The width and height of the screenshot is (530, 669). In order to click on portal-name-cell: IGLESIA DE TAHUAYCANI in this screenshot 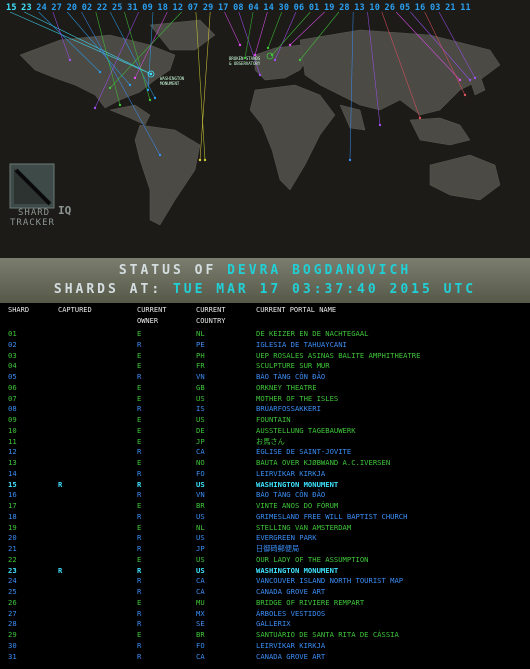, I will do `click(301, 344)`.